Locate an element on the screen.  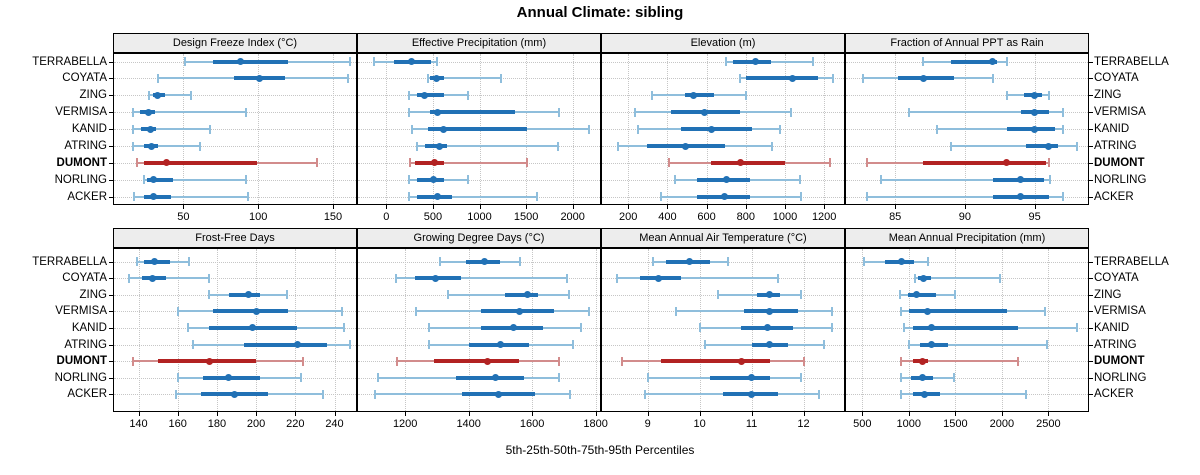
axis-tick-label: 1600 is located at coordinates (532, 424).